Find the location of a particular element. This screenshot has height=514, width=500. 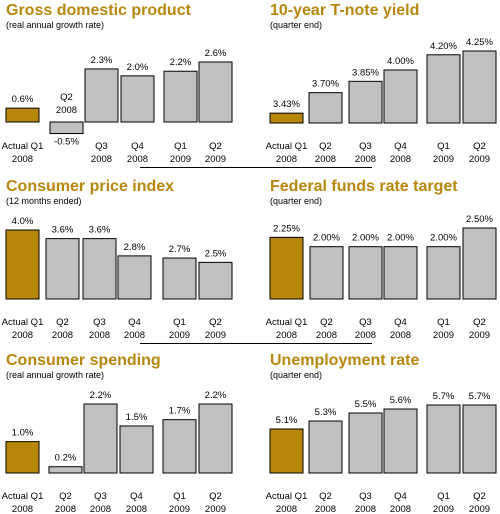

value-label: 2.5% is located at coordinates (216, 253).